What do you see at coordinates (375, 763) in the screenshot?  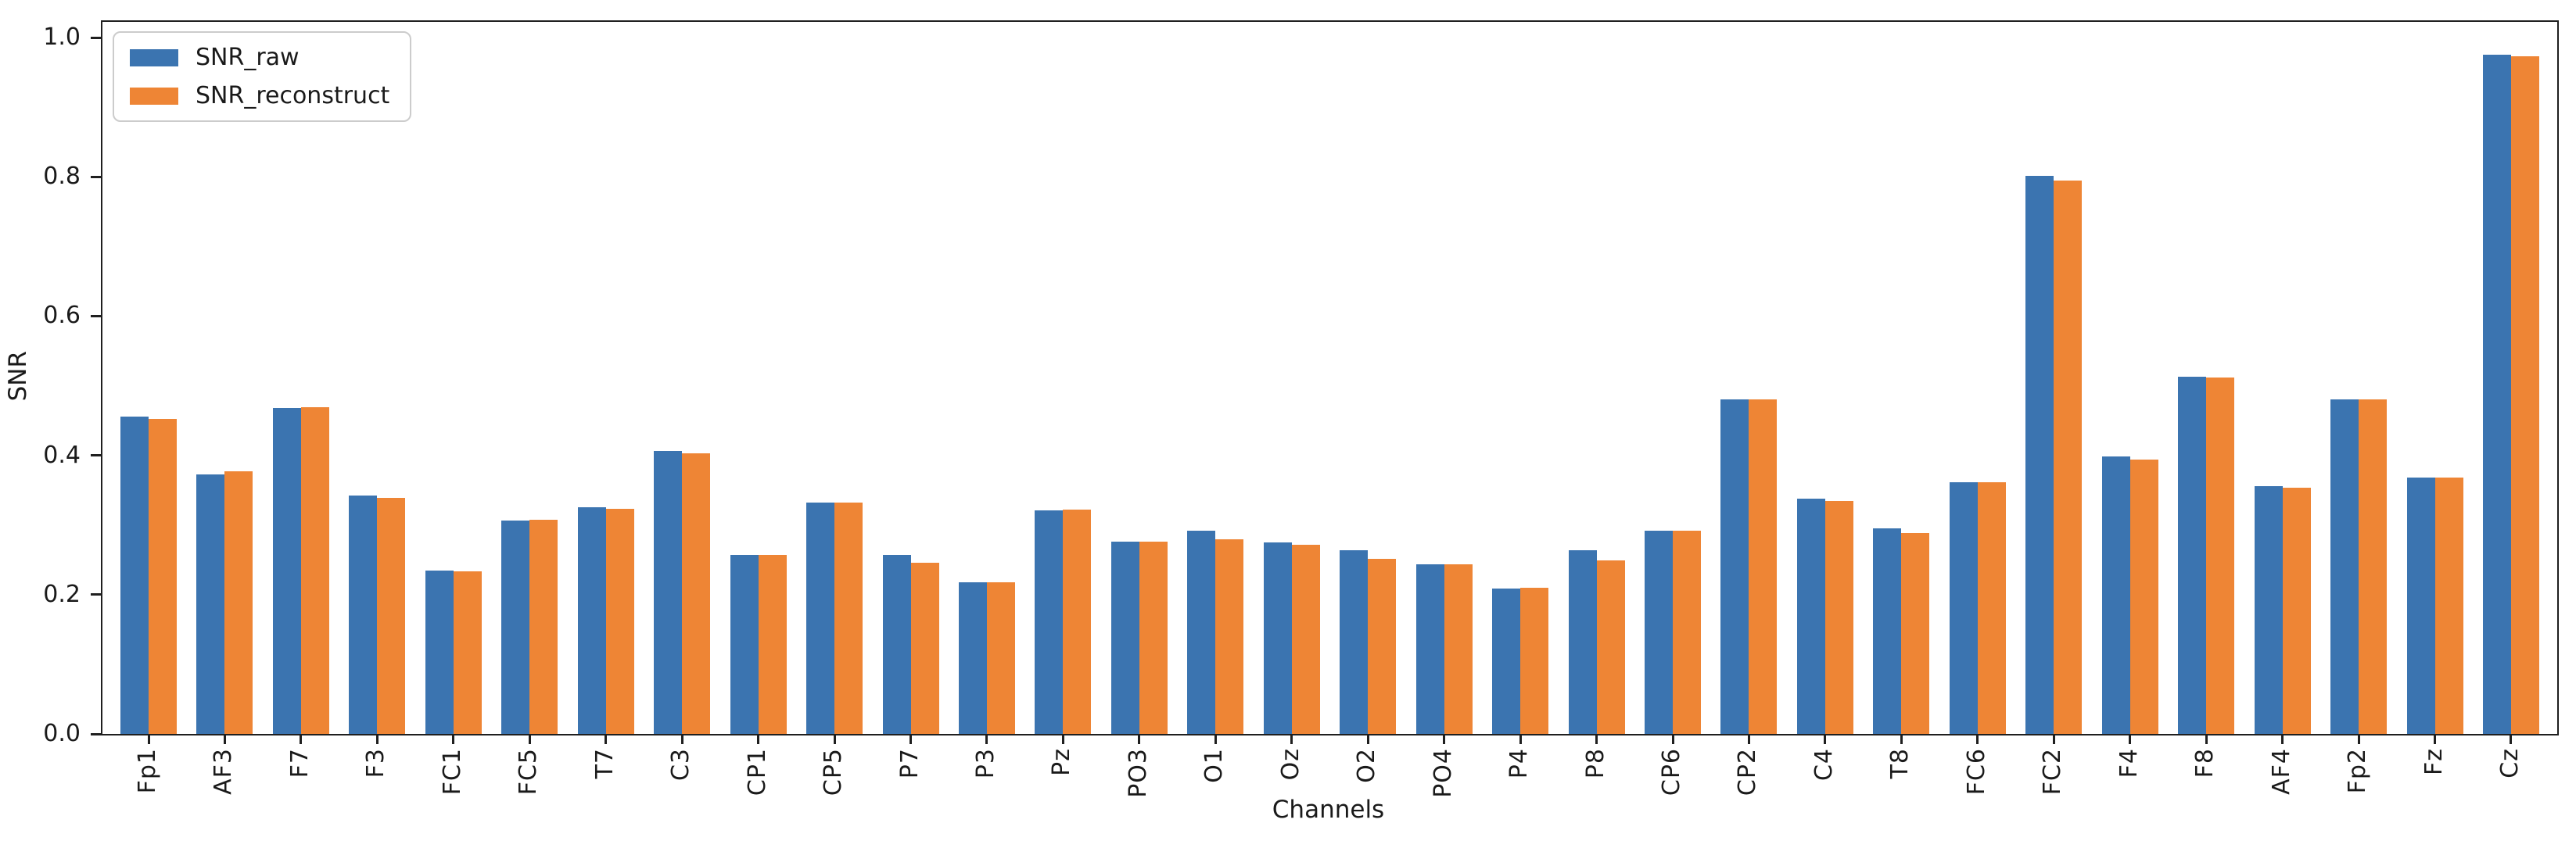 I see `x-tick-label-F3: F3` at bounding box center [375, 763].